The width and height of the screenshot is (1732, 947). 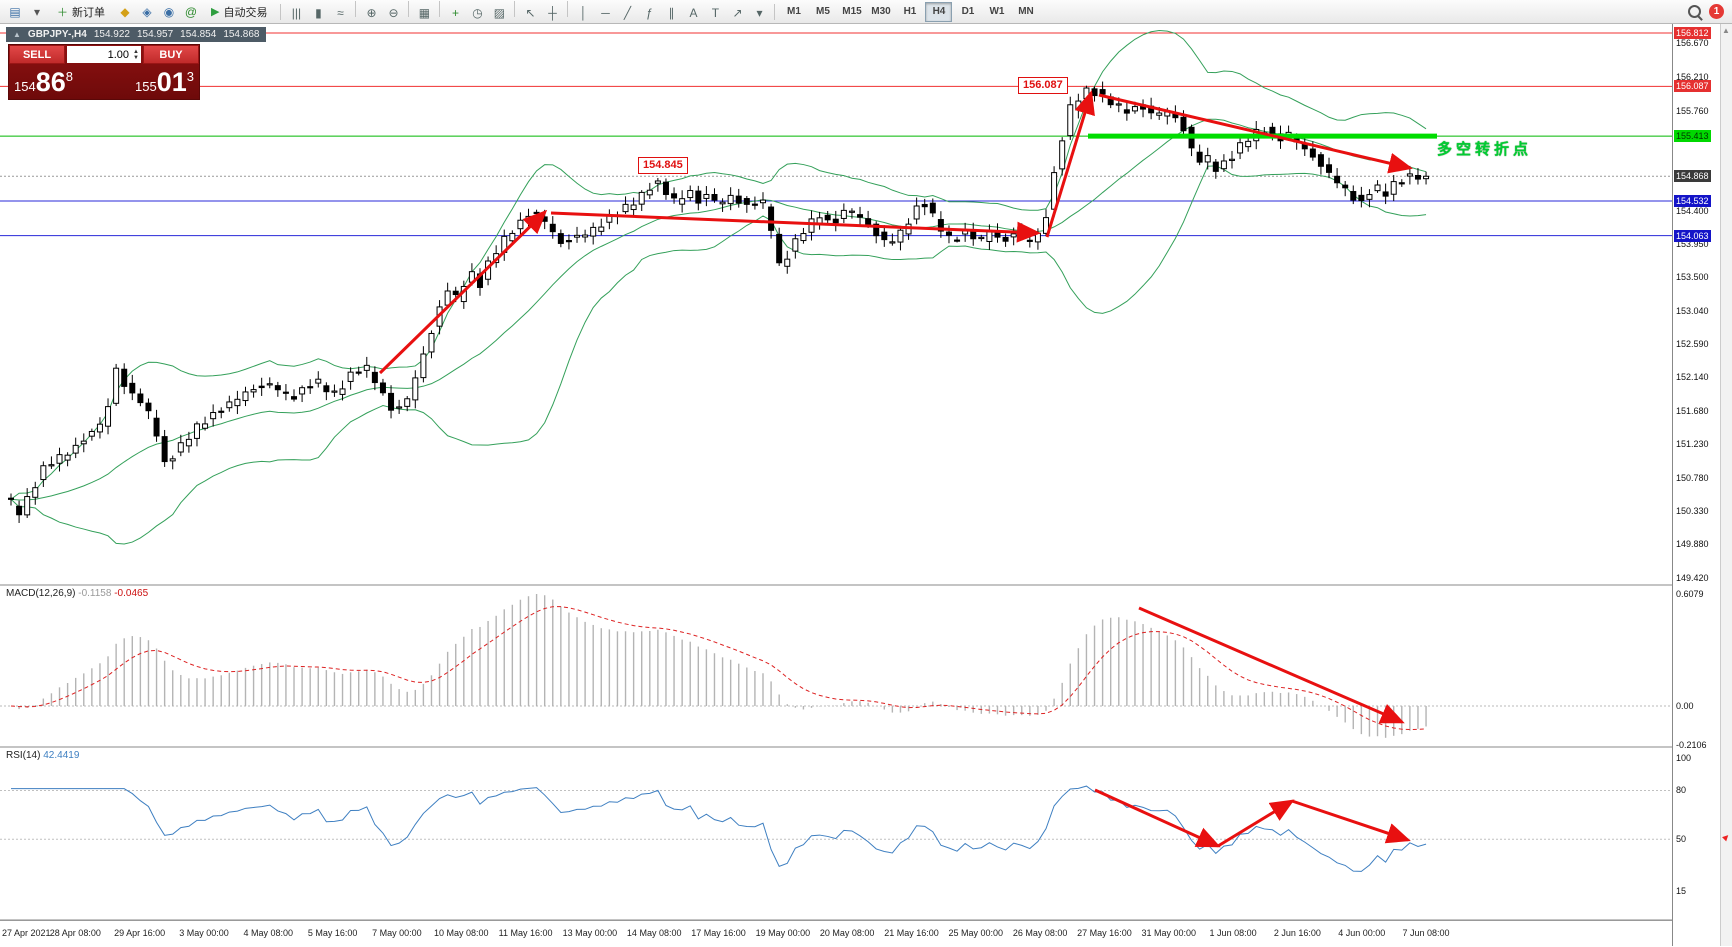 I want to click on macd-signal-value: -0.0465, so click(x=131, y=593).